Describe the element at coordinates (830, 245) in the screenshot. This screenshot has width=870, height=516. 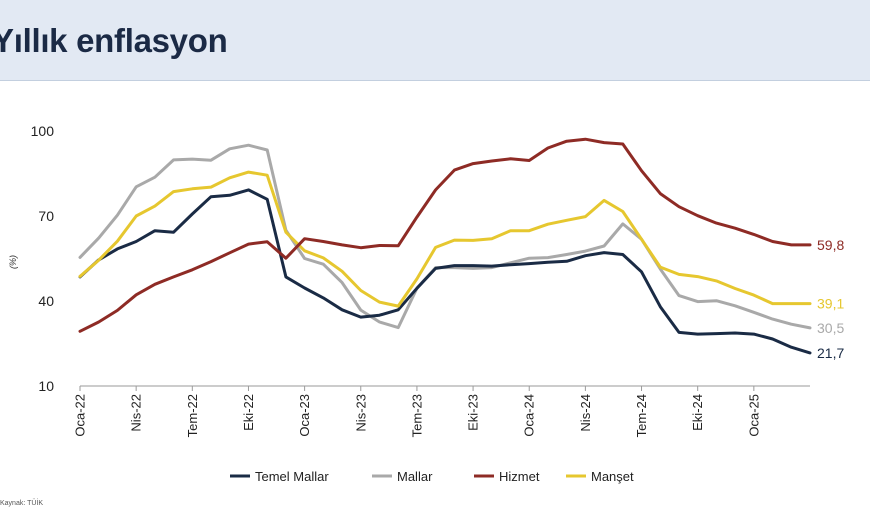
I see `end-label-hizmet: 59,8` at that location.